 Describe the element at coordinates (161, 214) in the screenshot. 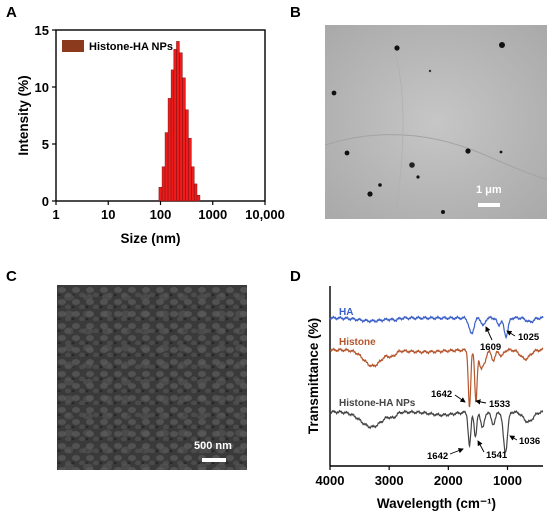

I see `x-tick-label-a: 100` at that location.